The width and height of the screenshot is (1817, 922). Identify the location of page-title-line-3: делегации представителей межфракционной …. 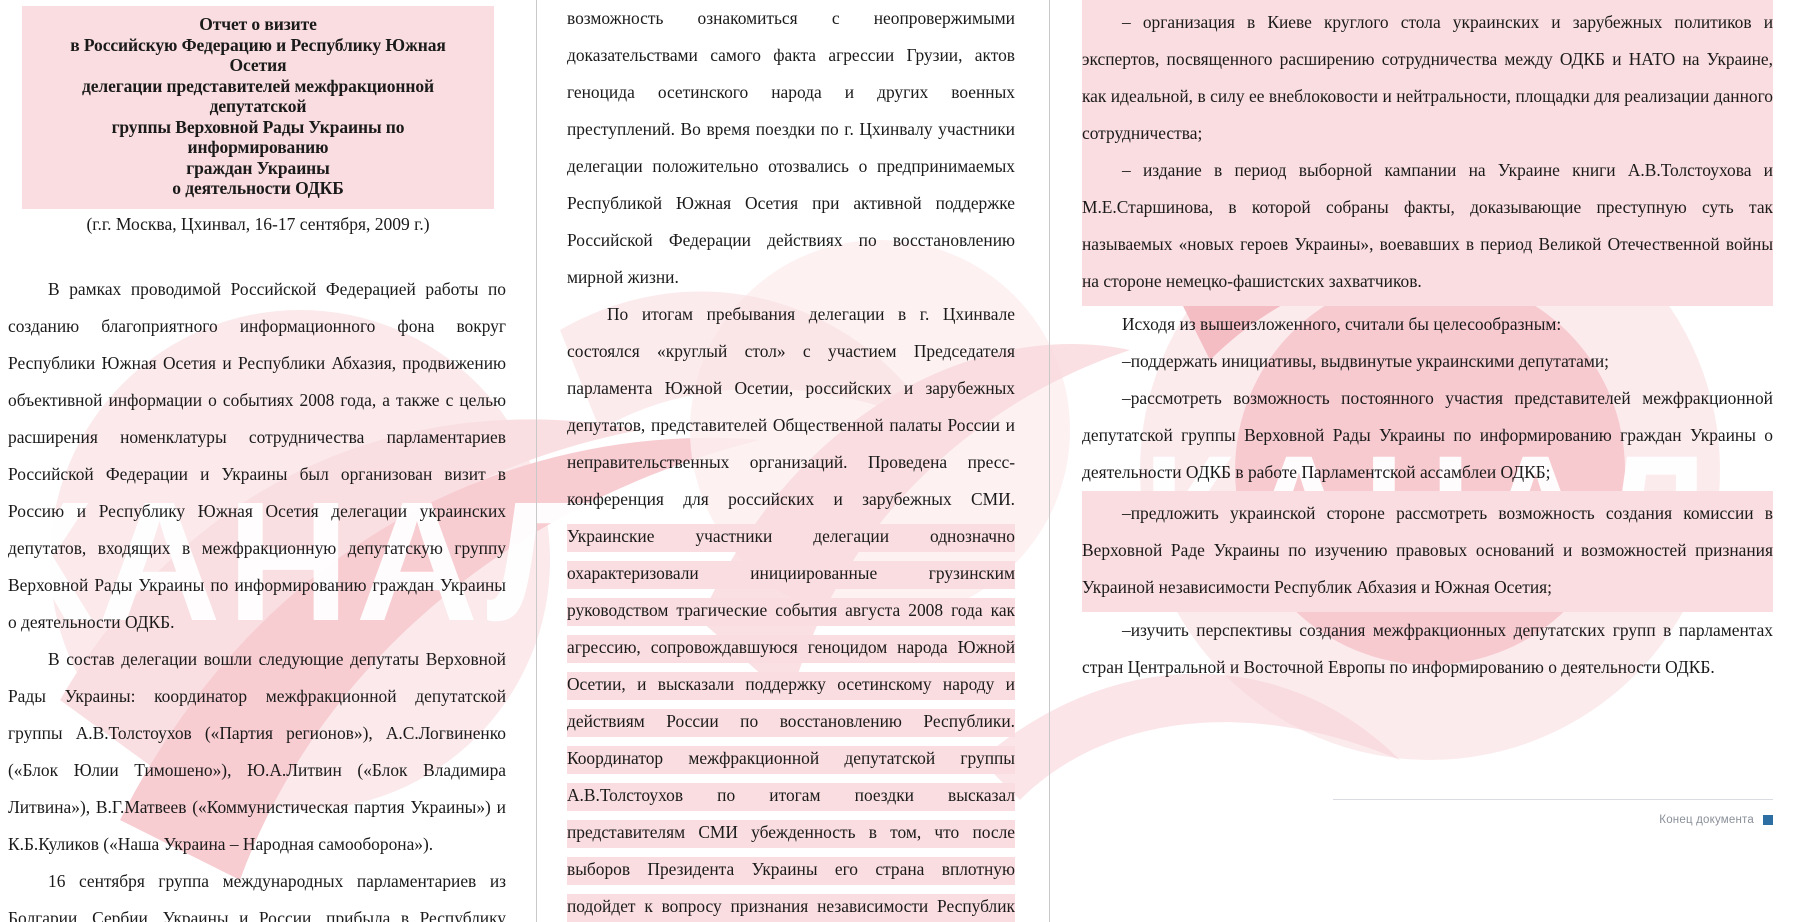
(258, 96).